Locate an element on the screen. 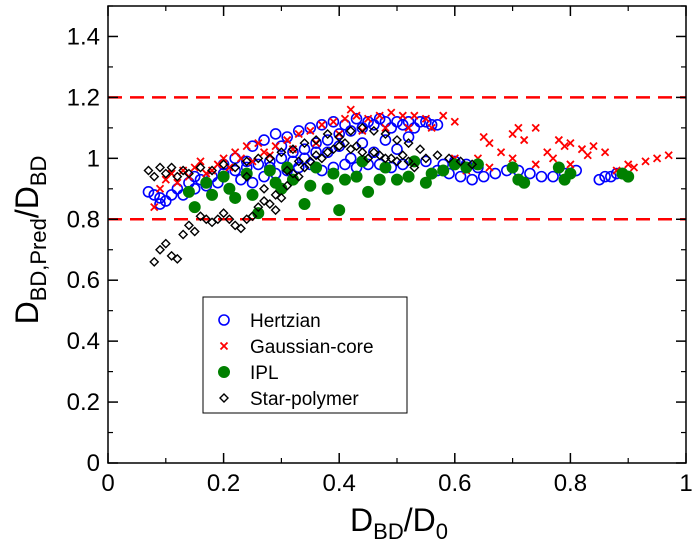  legend: Hertzian Gaussian-core IPL Star-polymer is located at coordinates (305, 355).